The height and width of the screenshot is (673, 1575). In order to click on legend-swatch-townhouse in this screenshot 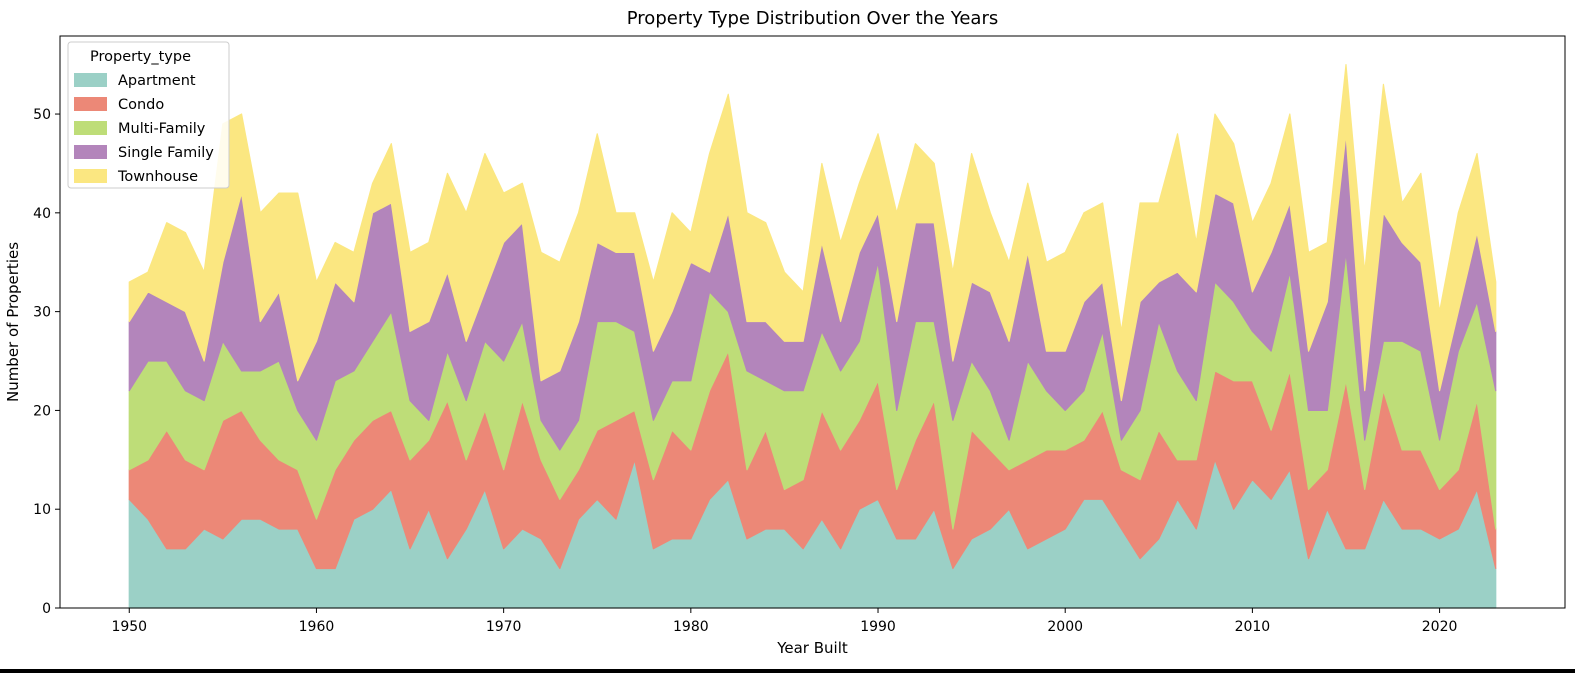, I will do `click(90, 176)`.